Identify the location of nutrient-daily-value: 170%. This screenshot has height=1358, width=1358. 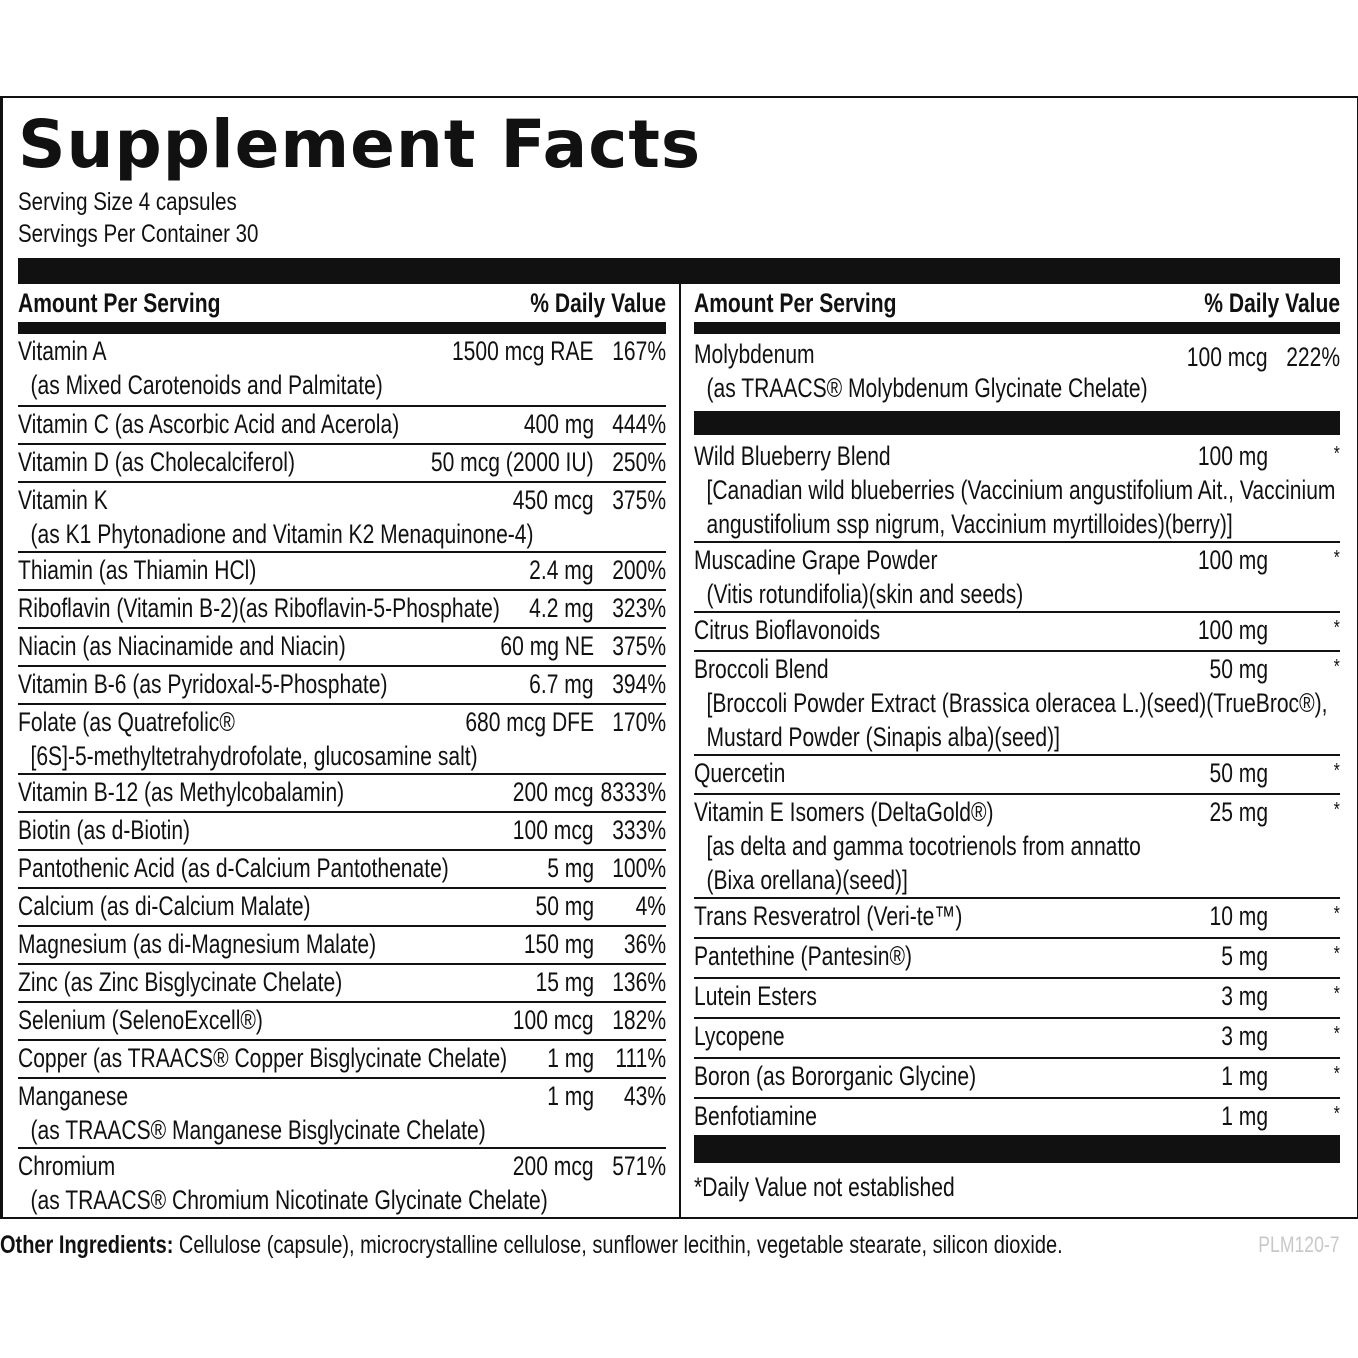
(639, 721).